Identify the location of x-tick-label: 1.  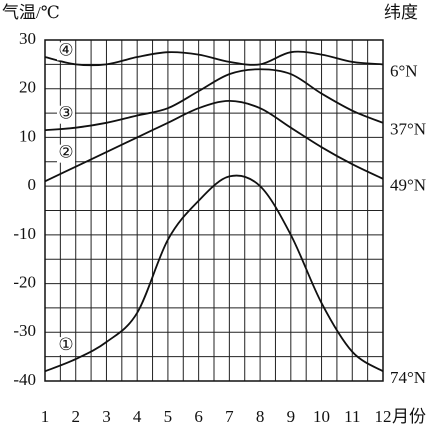
(45, 416).